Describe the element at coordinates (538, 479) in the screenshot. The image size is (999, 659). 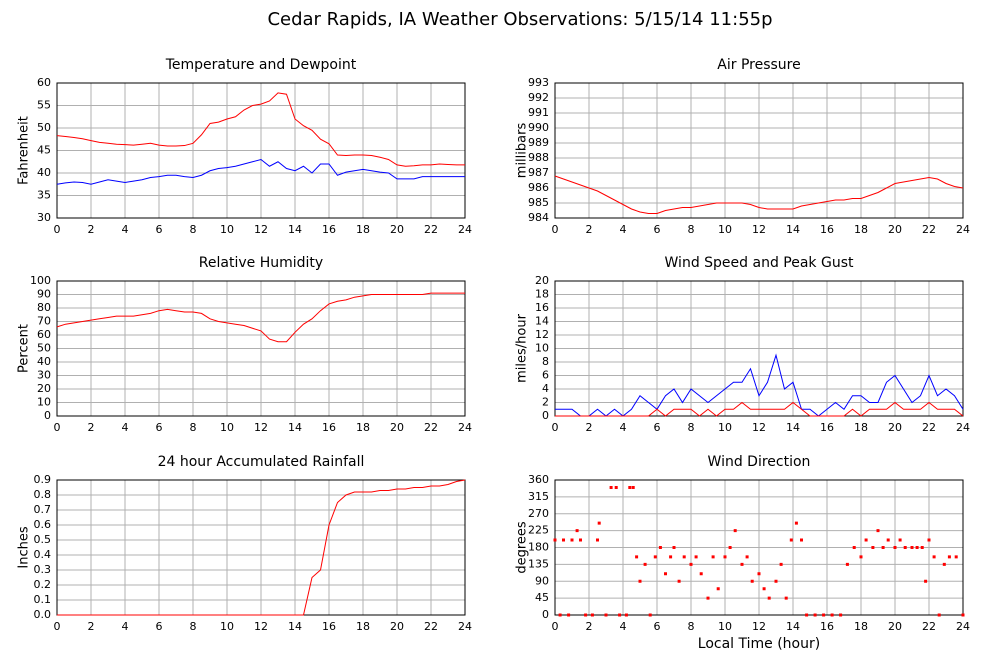
I see `y-tick-label: 360` at that location.